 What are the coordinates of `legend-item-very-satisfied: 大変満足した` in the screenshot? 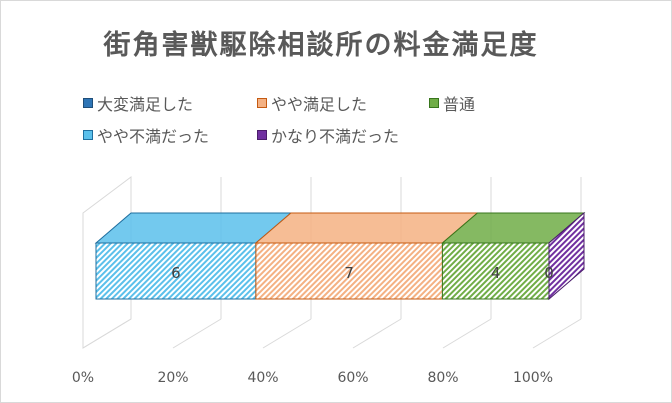 It's located at (138, 103).